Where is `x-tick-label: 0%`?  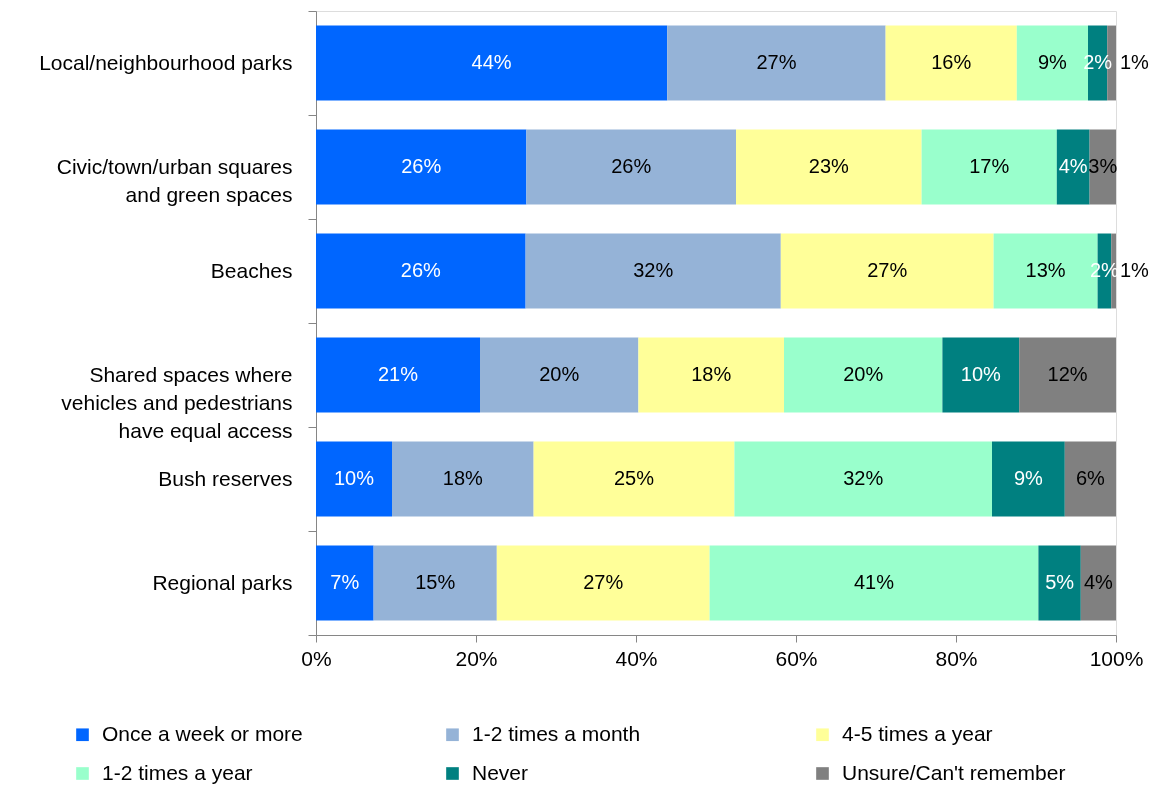
x-tick-label: 0% is located at coordinates (316, 658).